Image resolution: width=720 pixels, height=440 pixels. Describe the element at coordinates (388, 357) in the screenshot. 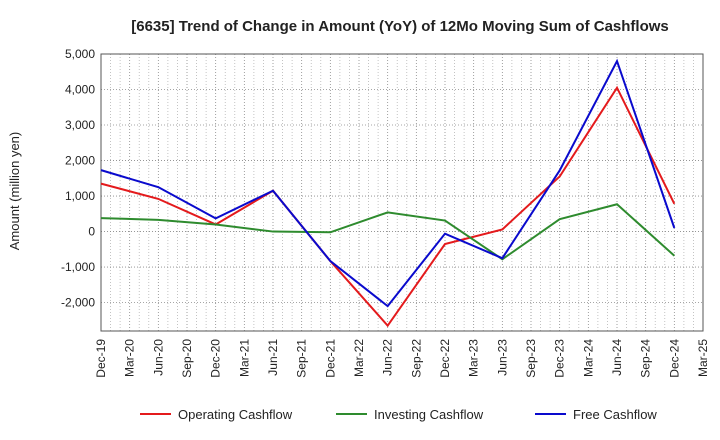

I see `x-tick-label: Jun-22` at that location.